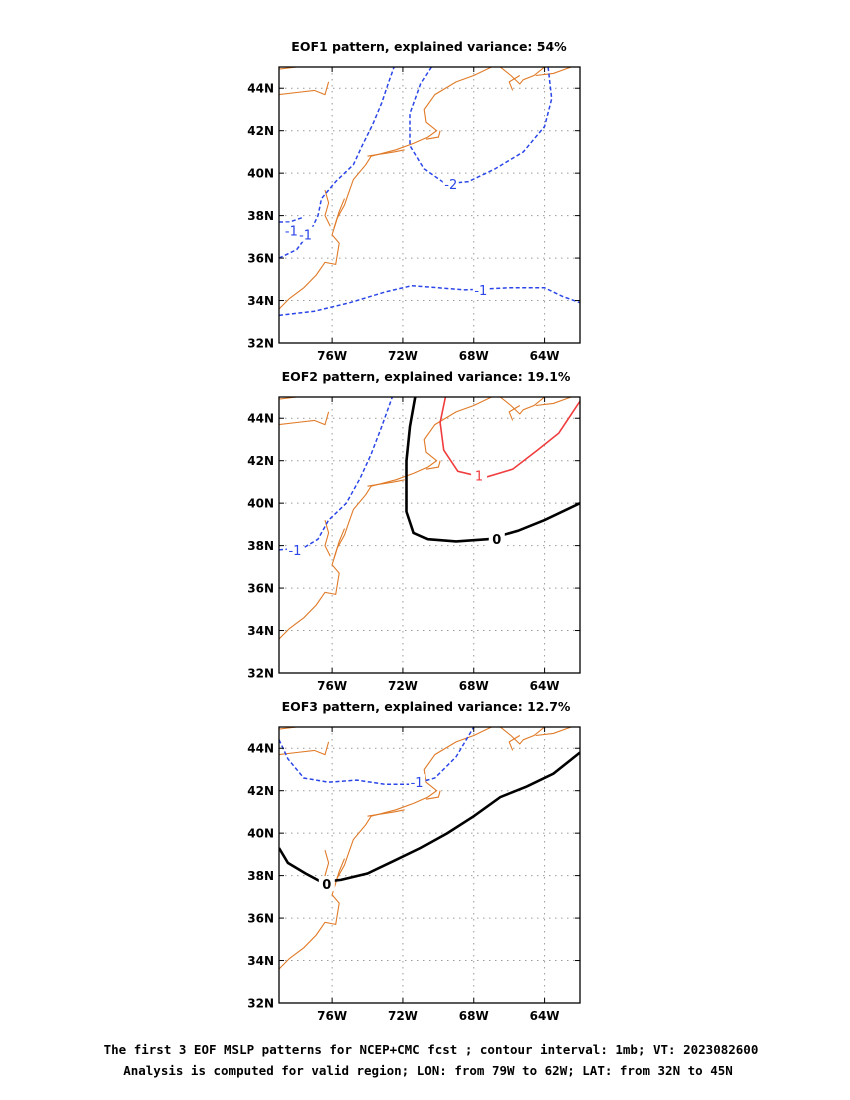 This screenshot has width=850, height=1100. I want to click on eof2-plot-area: -1 0 1, so click(429, 535).